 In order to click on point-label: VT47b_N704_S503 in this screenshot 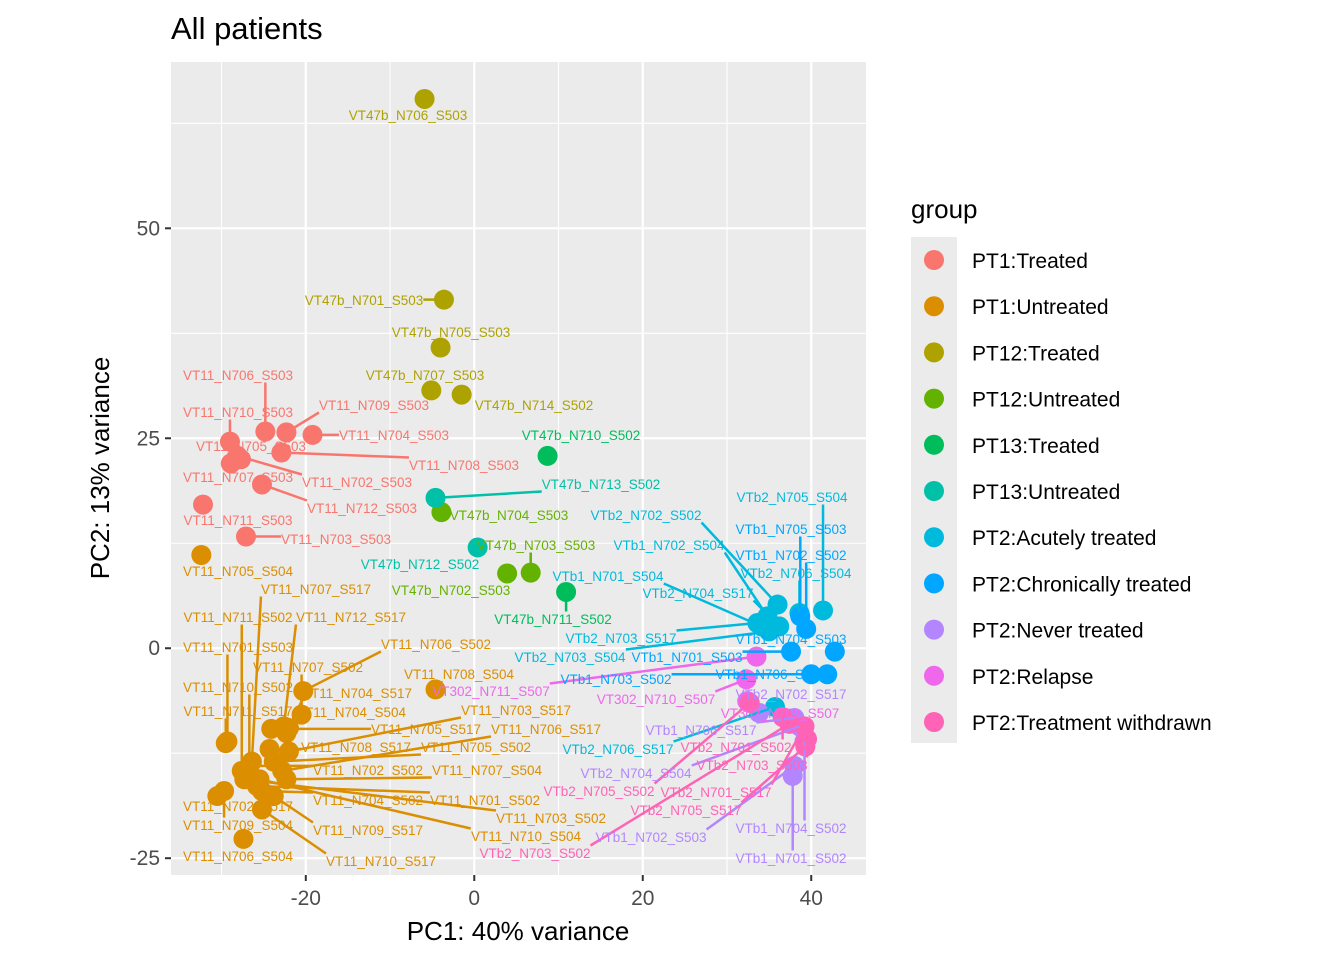, I will do `click(509, 515)`.